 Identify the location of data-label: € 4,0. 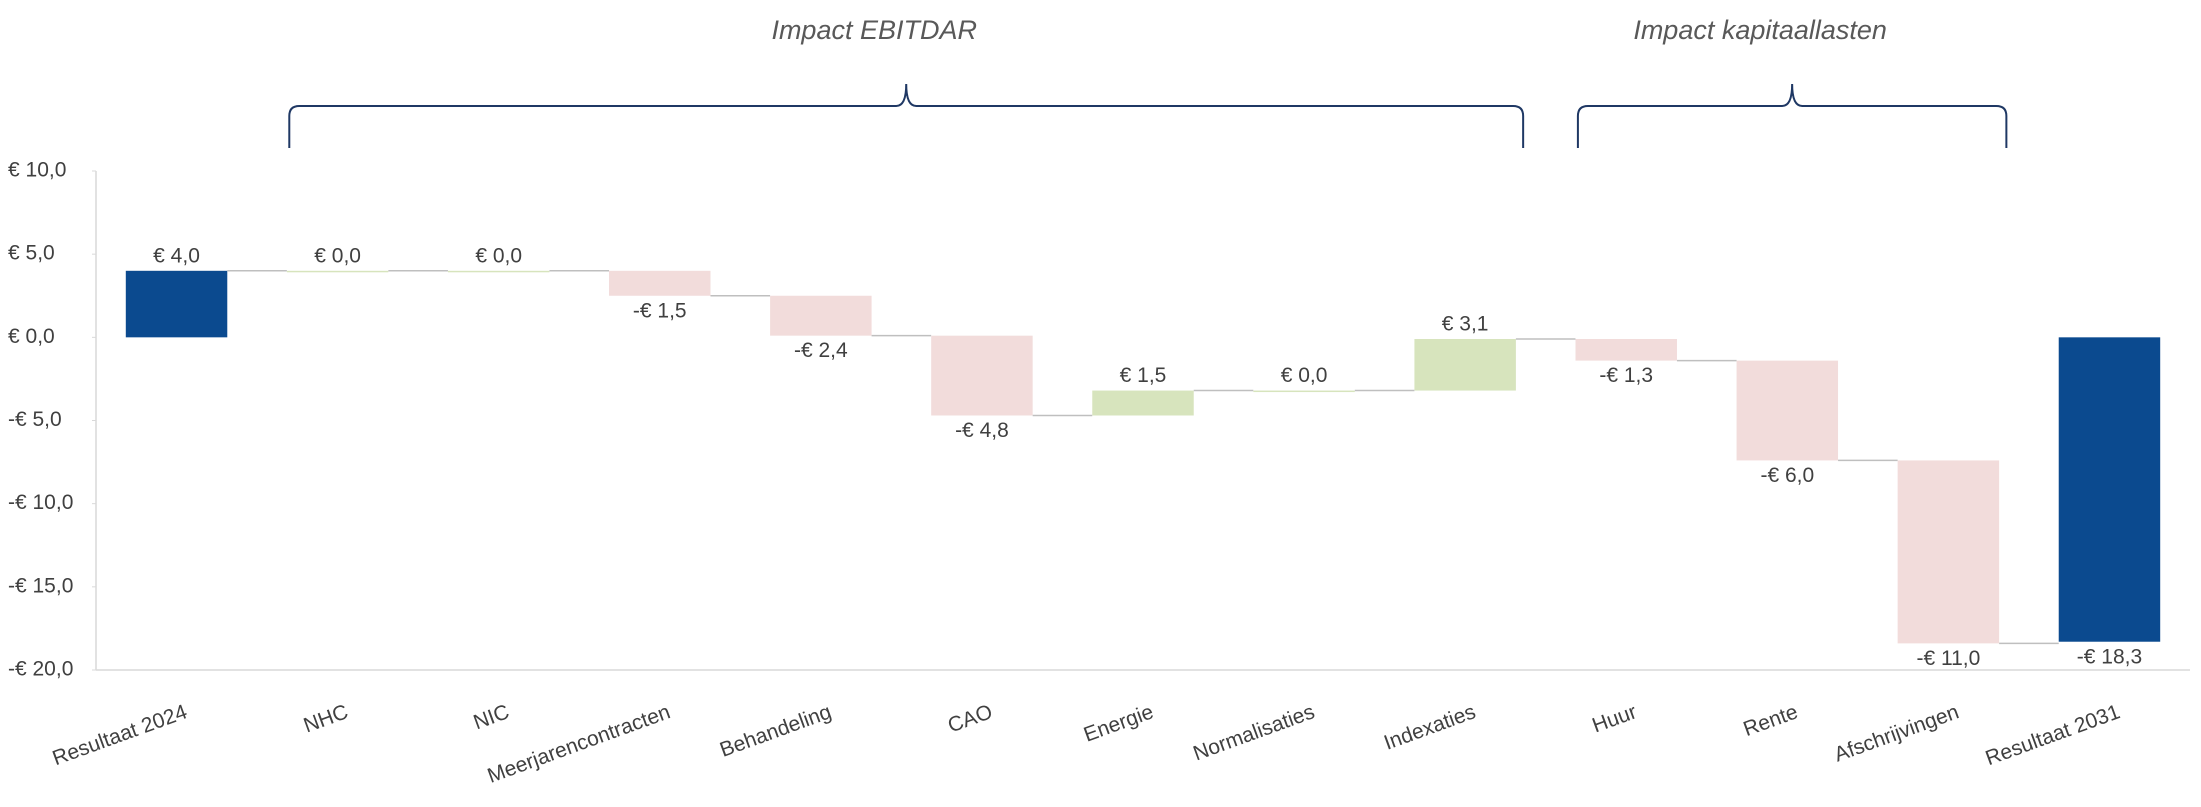
(176, 255).